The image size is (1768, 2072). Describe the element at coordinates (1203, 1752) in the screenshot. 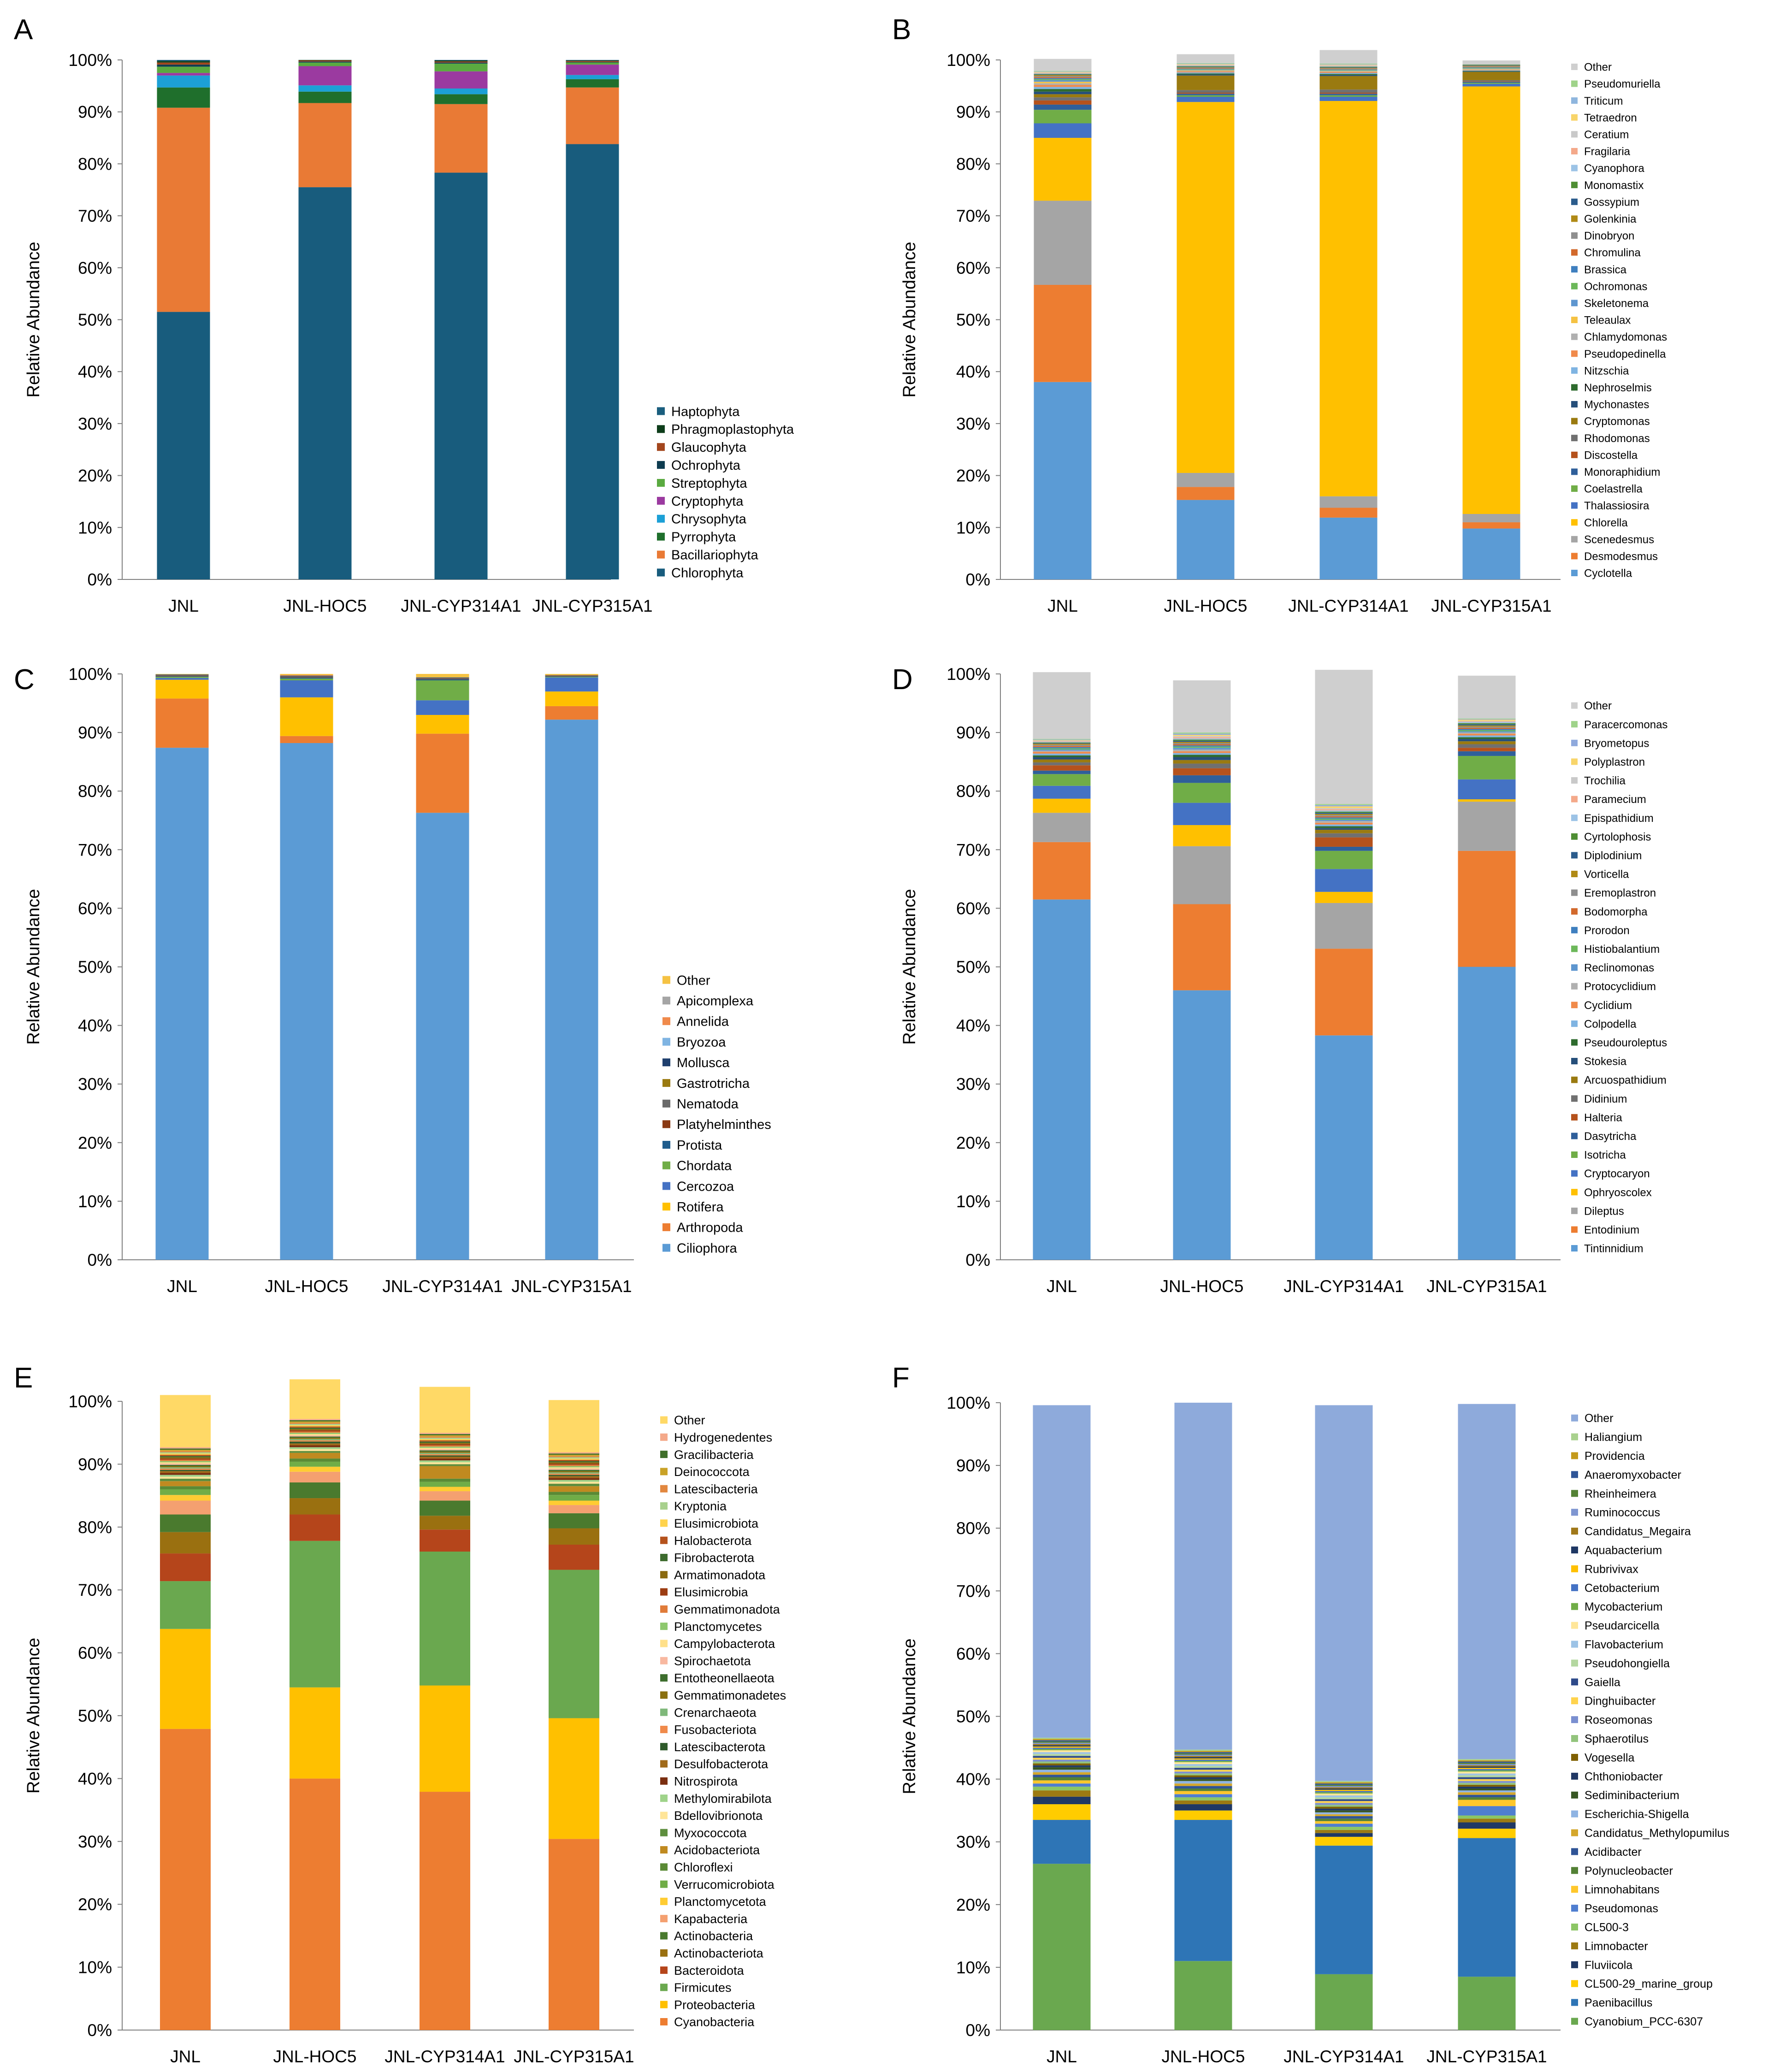

I see `bar-segment-anaeromyxobacter` at that location.